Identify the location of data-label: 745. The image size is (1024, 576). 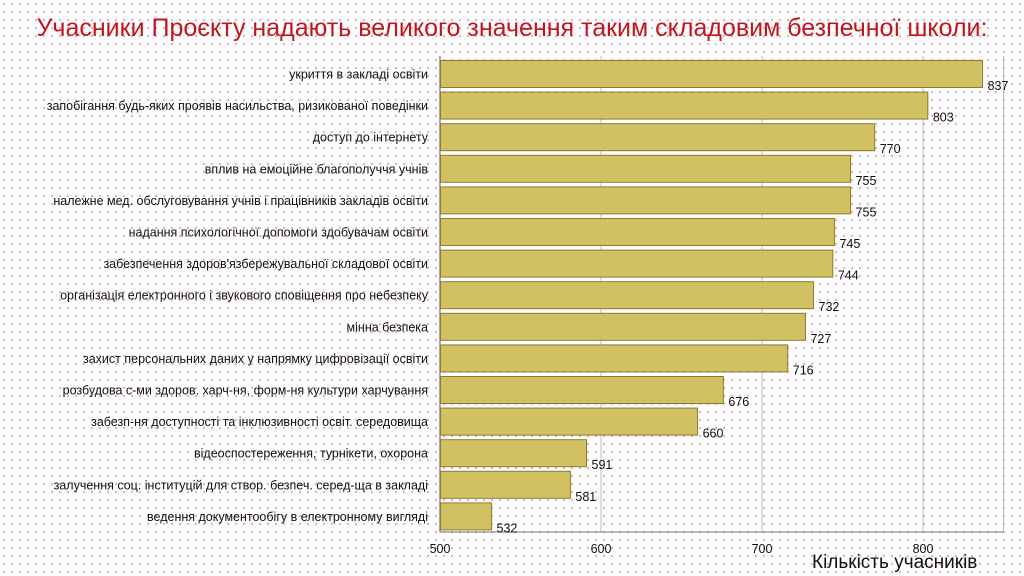
(849, 244).